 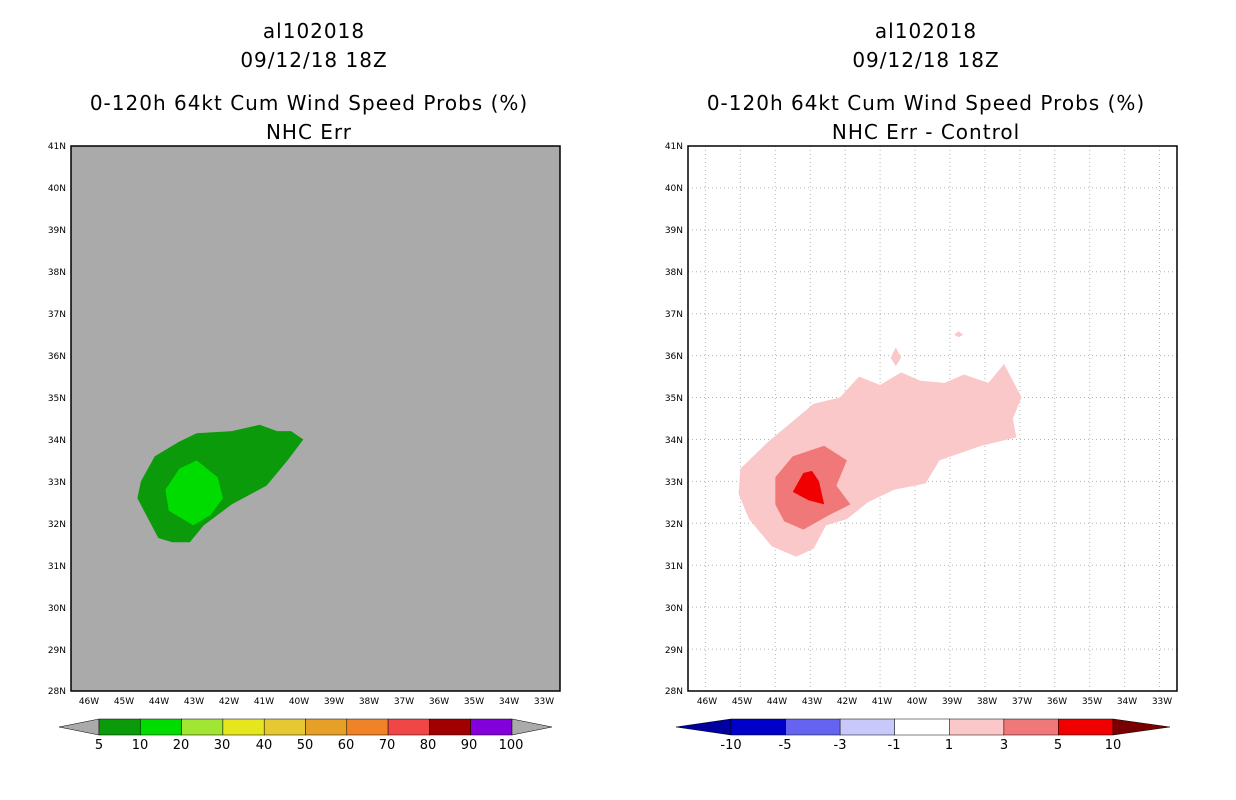 What do you see at coordinates (309, 103) in the screenshot?
I see `left-title-line-3: 0-120h 64kt Cum Wind Speed Probs (%)` at bounding box center [309, 103].